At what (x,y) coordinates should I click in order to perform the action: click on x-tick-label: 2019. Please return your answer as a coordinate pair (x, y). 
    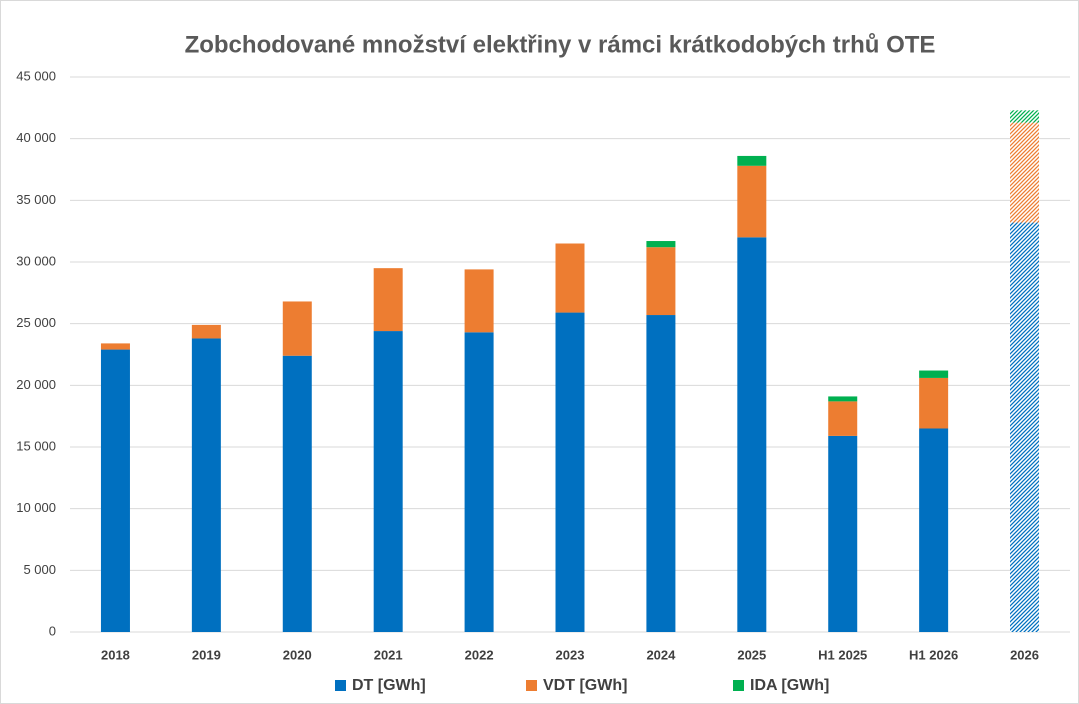
    Looking at the image, I should click on (206, 654).